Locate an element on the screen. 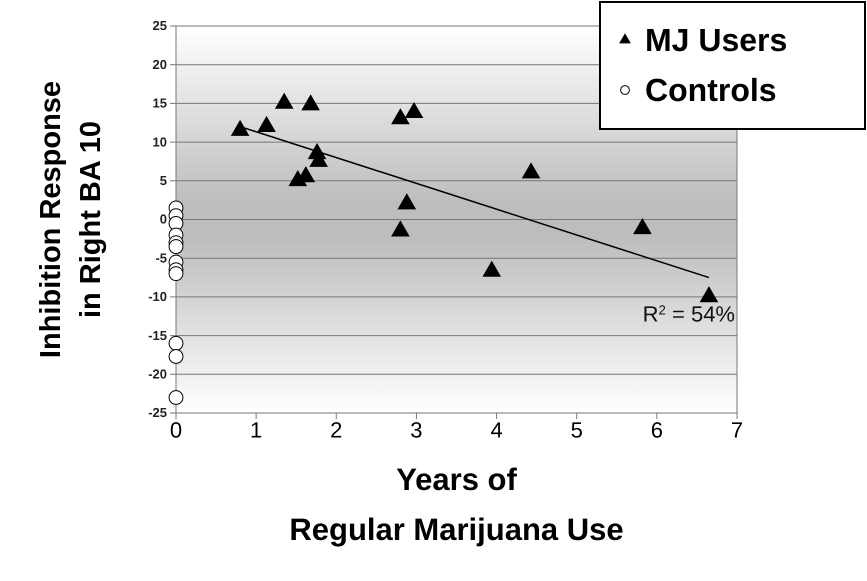 The height and width of the screenshot is (581, 867). annotation: R$^{2}$ = 54% is located at coordinates (688, 313).